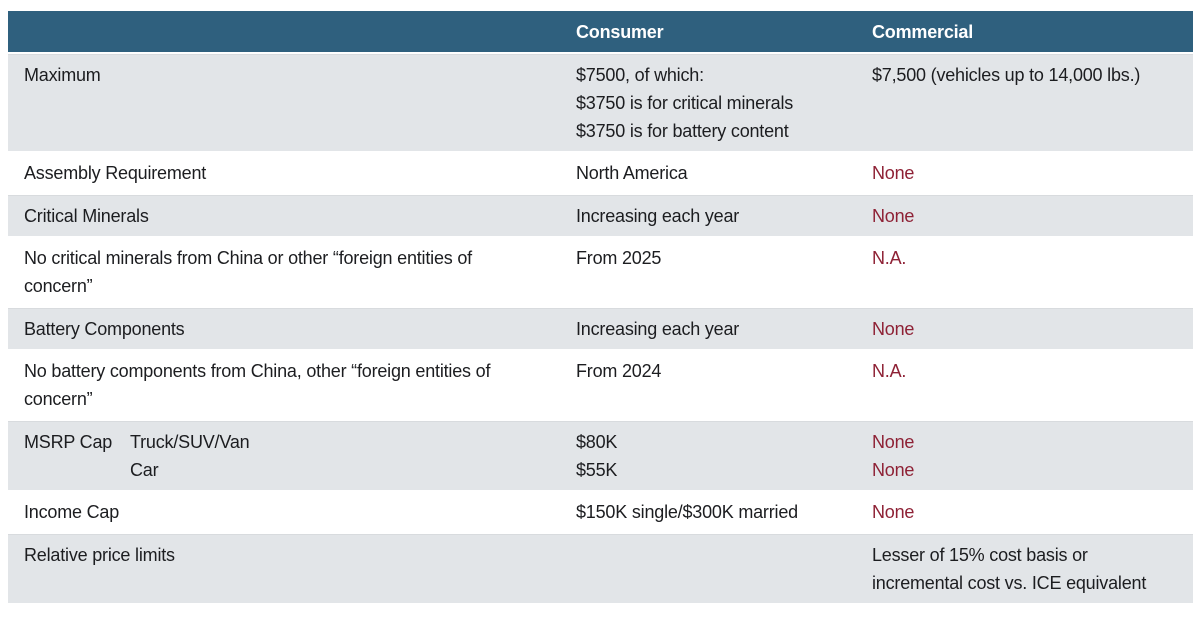 This screenshot has width=1200, height=627. Describe the element at coordinates (284, 568) in the screenshot. I see `row-label-cell: Relative price limits` at that location.